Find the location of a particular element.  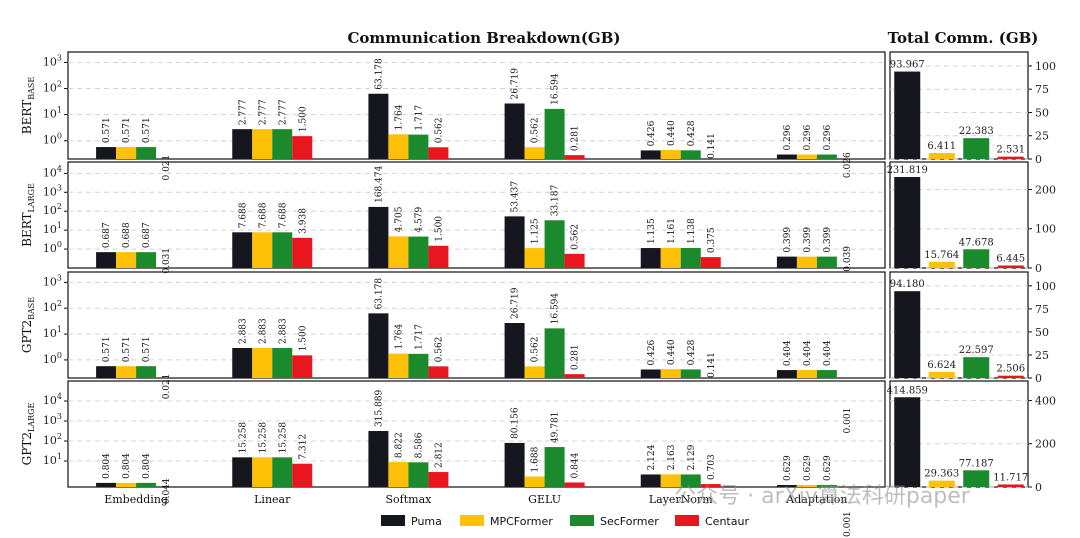

bar-value-label: 0.440 is located at coordinates (672, 352).